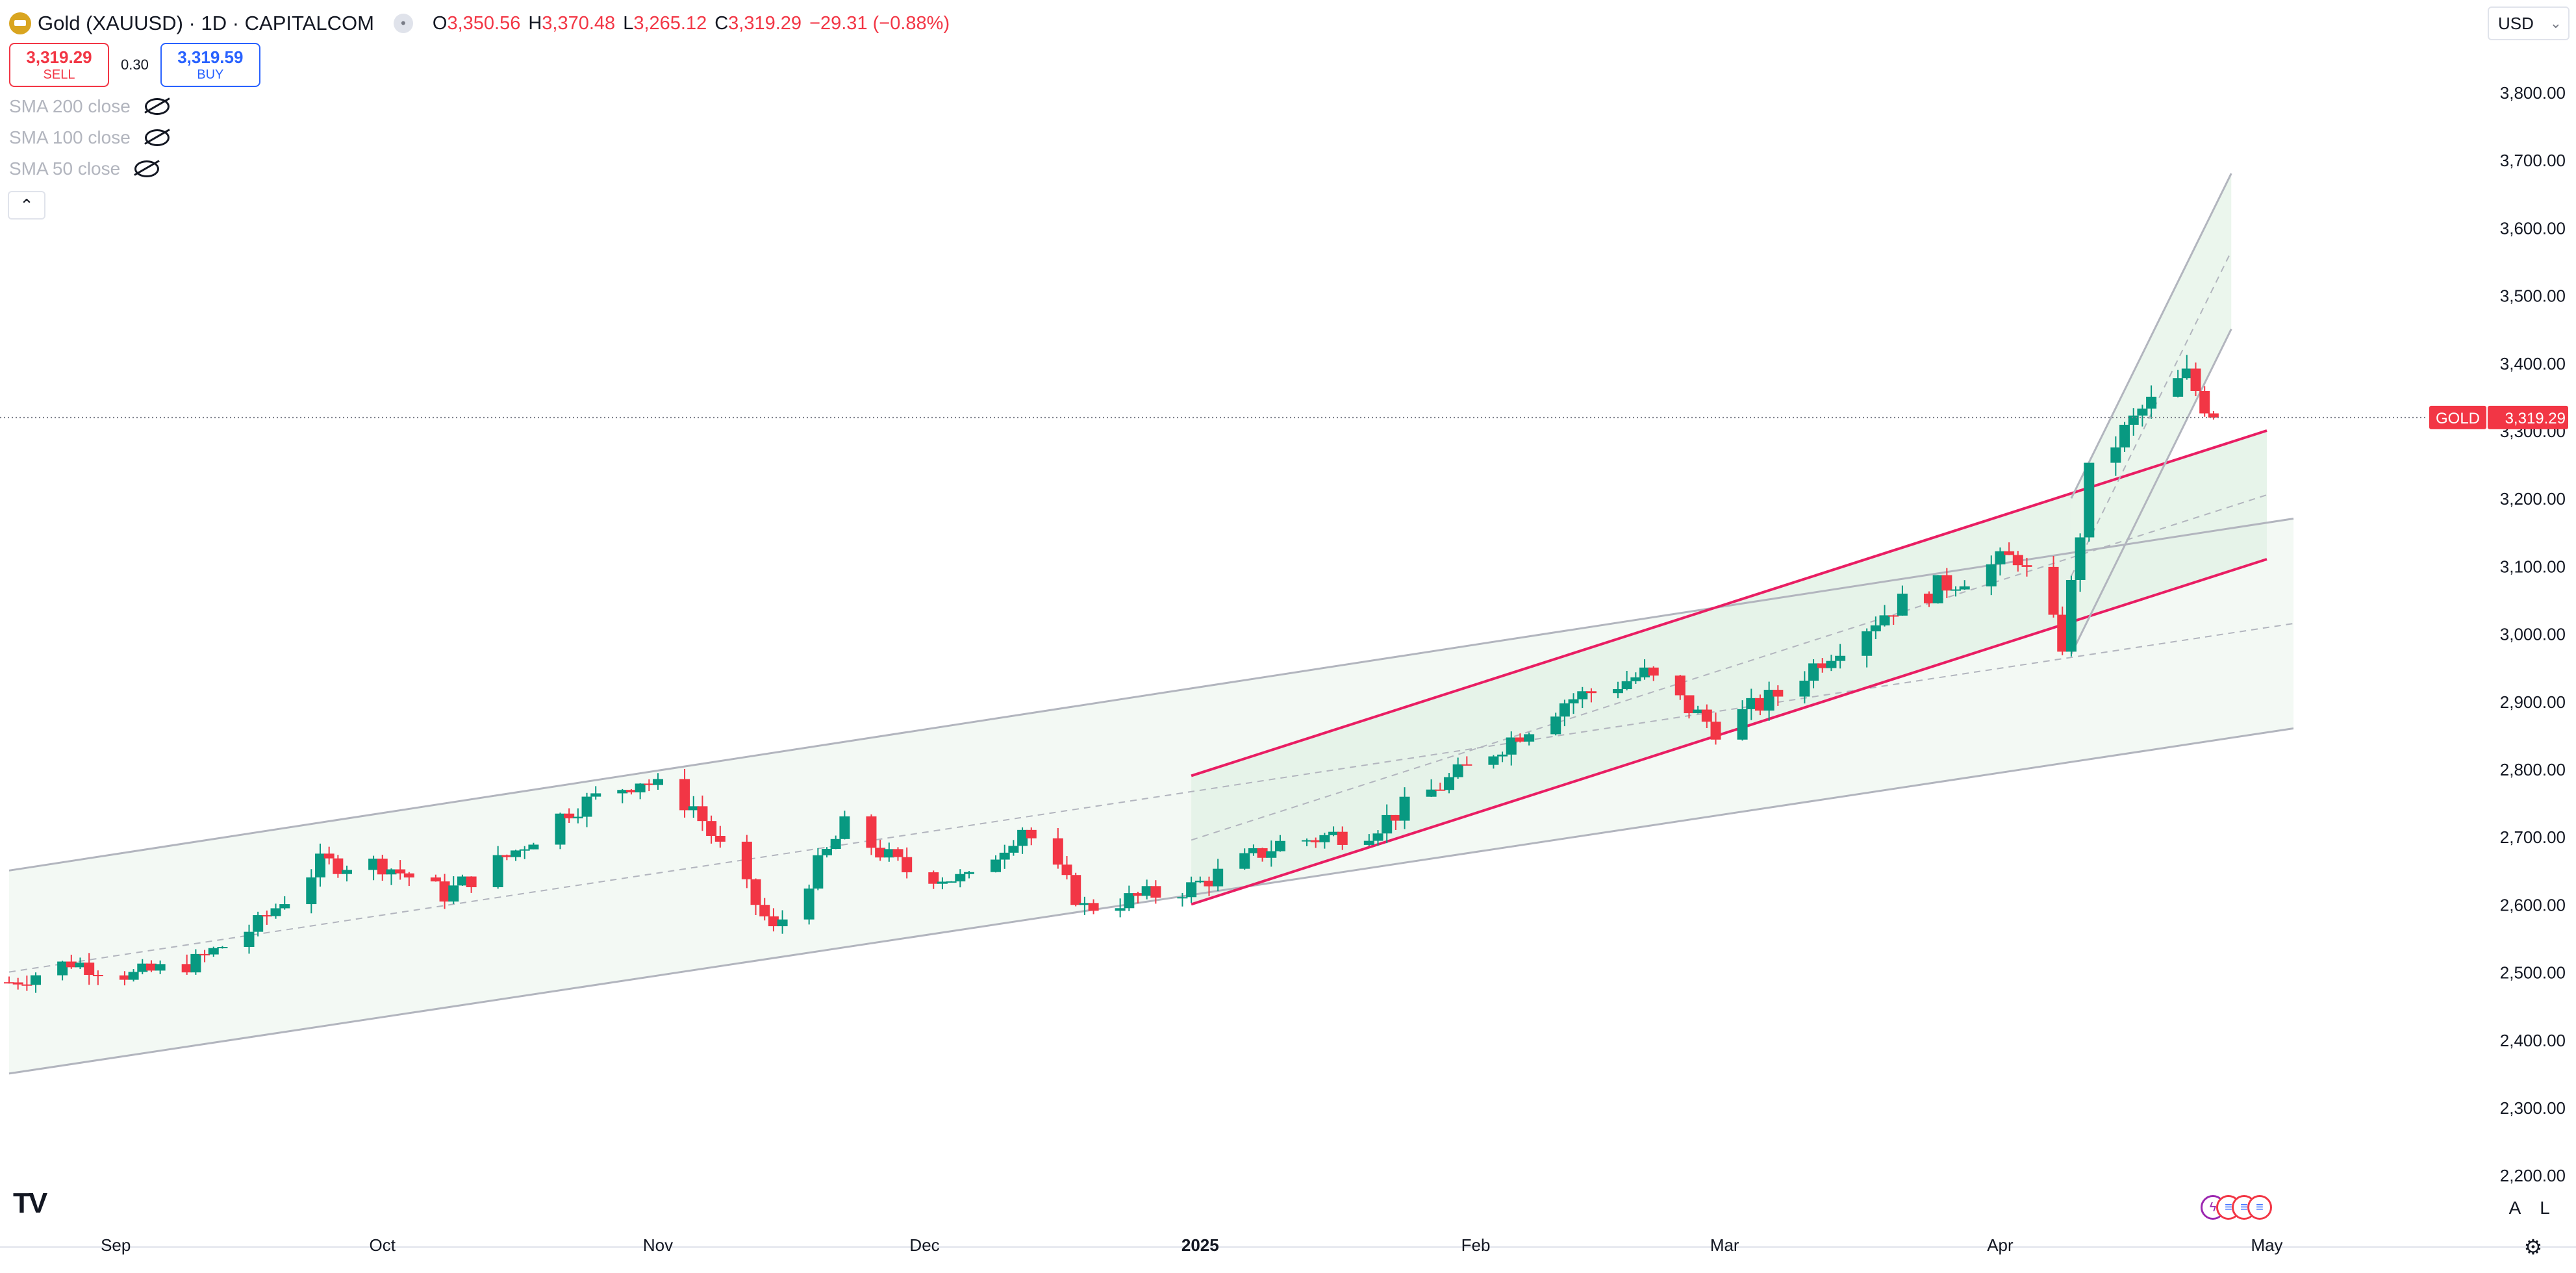 The image size is (2576, 1273). I want to click on time-axis: Sep Oct Nov Dec 2025 Feb Mar Apr May, so click(1191, 1245).